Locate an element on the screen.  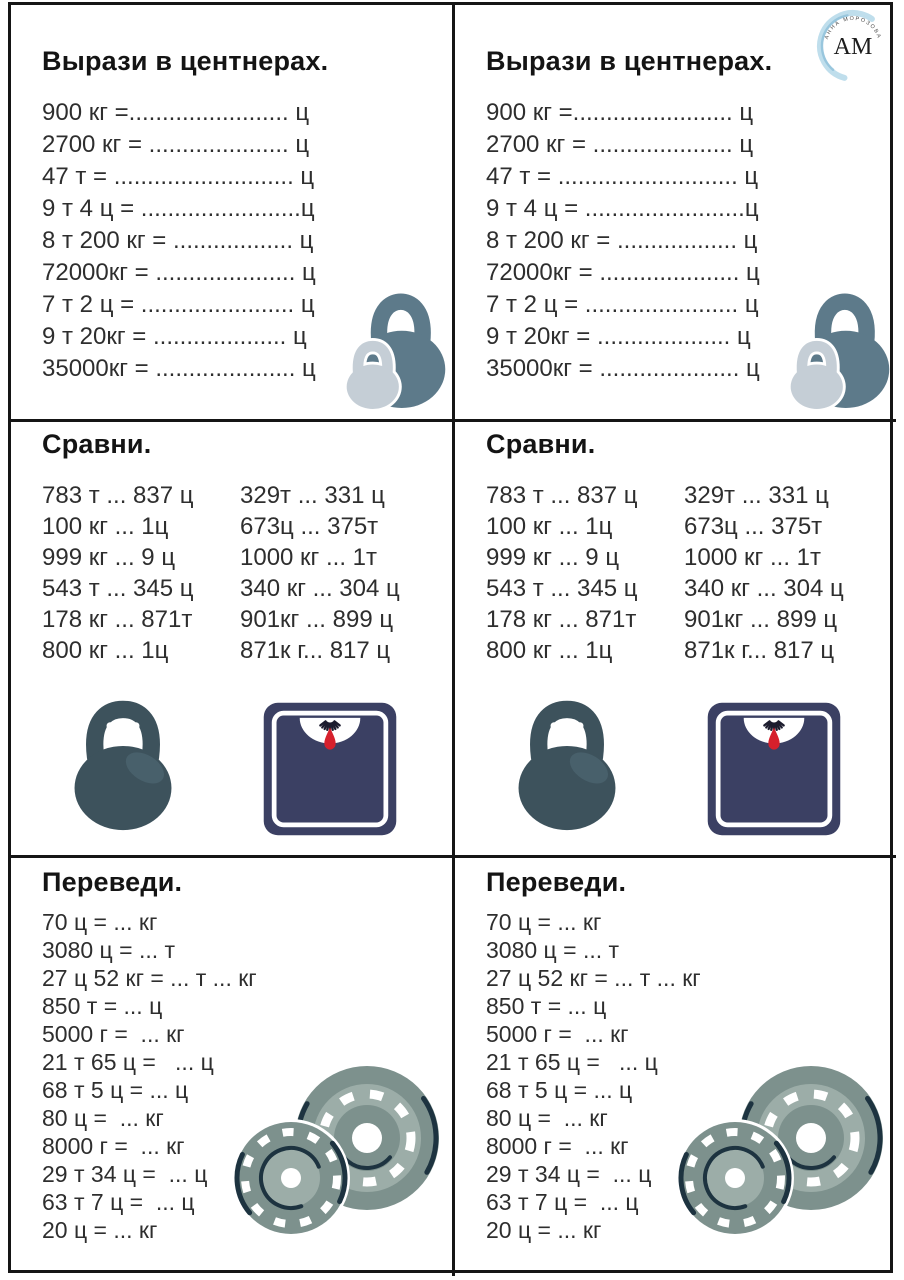
logo-initials: AM is located at coordinates (853, 47).